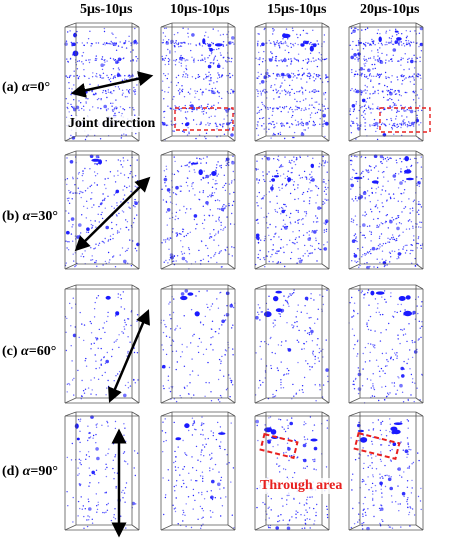  I want to click on specimen-panel-r3-c3, so click(292, 345).